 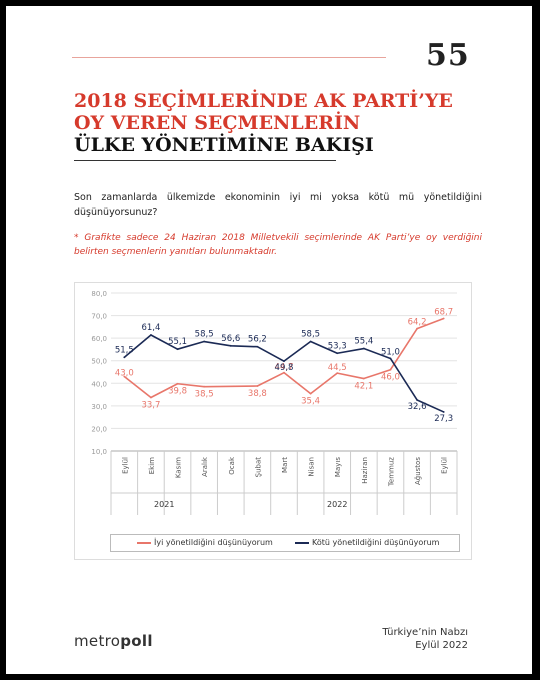 What do you see at coordinates (285, 465) in the screenshot?
I see `x-tick-label: Mart` at bounding box center [285, 465].